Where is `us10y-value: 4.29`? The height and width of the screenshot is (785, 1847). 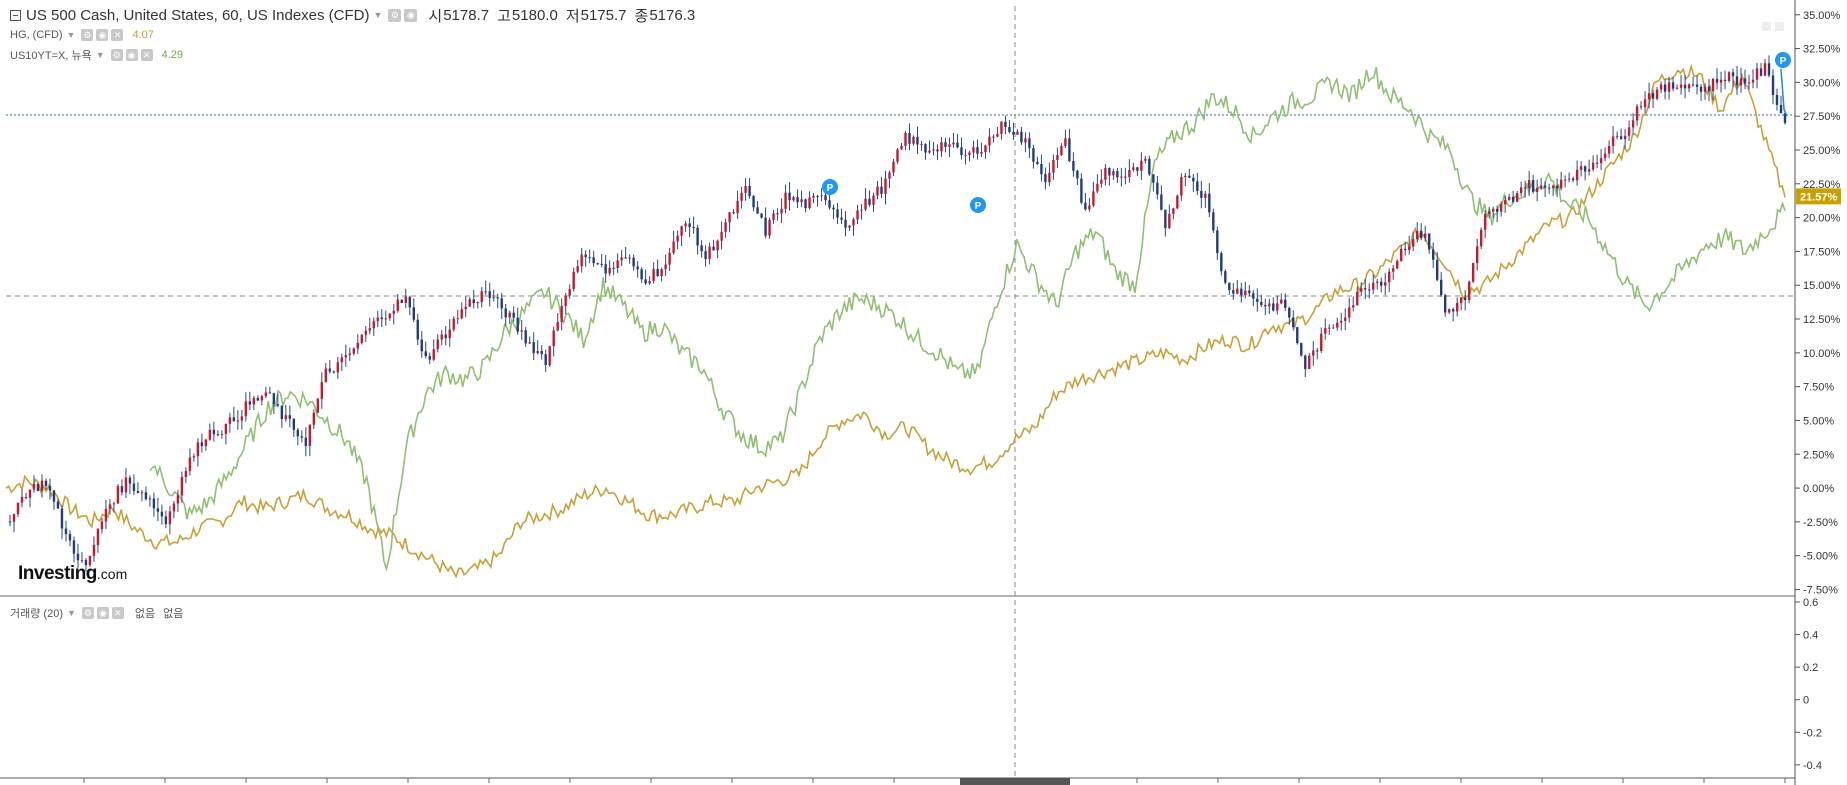 us10y-value: 4.29 is located at coordinates (172, 55).